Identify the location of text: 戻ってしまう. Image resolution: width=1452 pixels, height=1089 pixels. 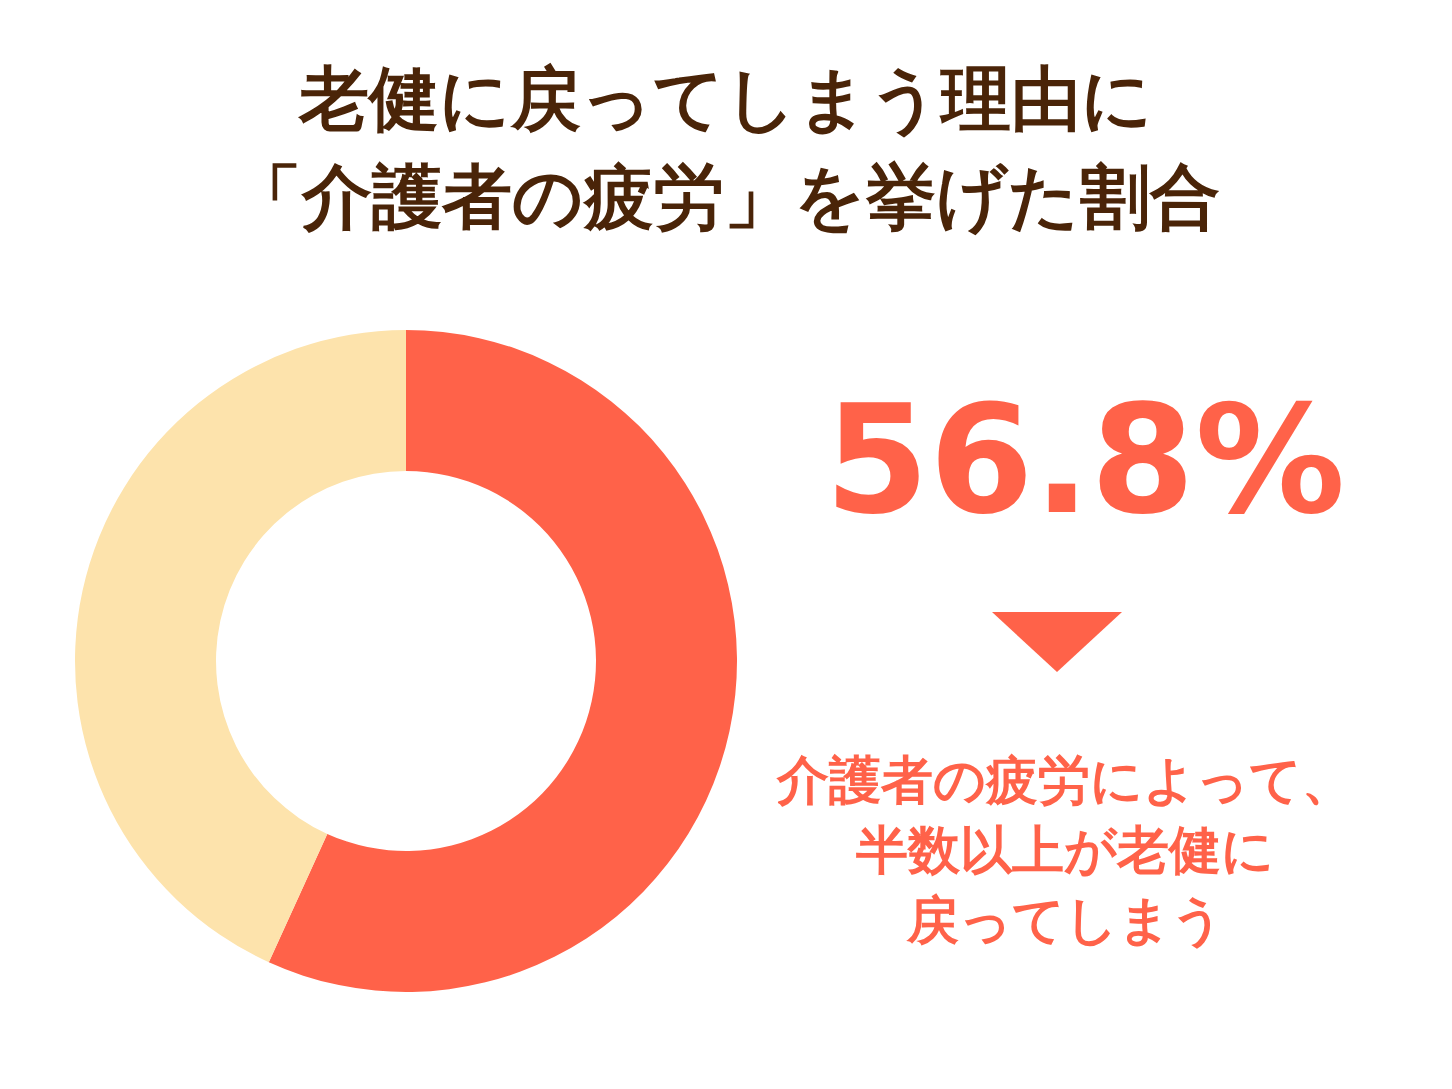
(1065, 920).